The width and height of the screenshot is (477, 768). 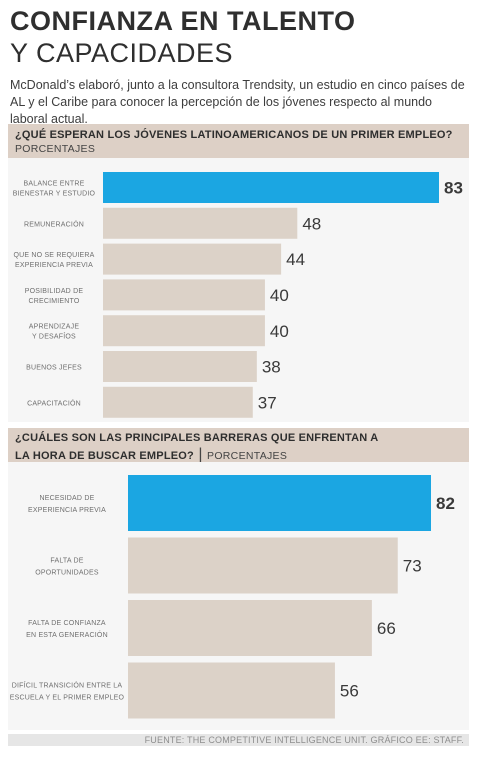 What do you see at coordinates (122, 53) in the screenshot?
I see `page-title-line-2: Y CAPACIDADES` at bounding box center [122, 53].